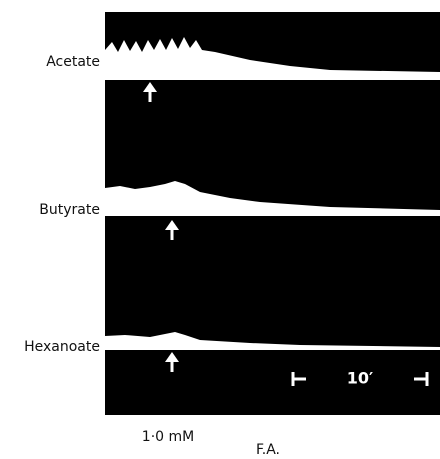  What do you see at coordinates (168, 437) in the screenshot?
I see `concentration: 1·0 mM` at bounding box center [168, 437].